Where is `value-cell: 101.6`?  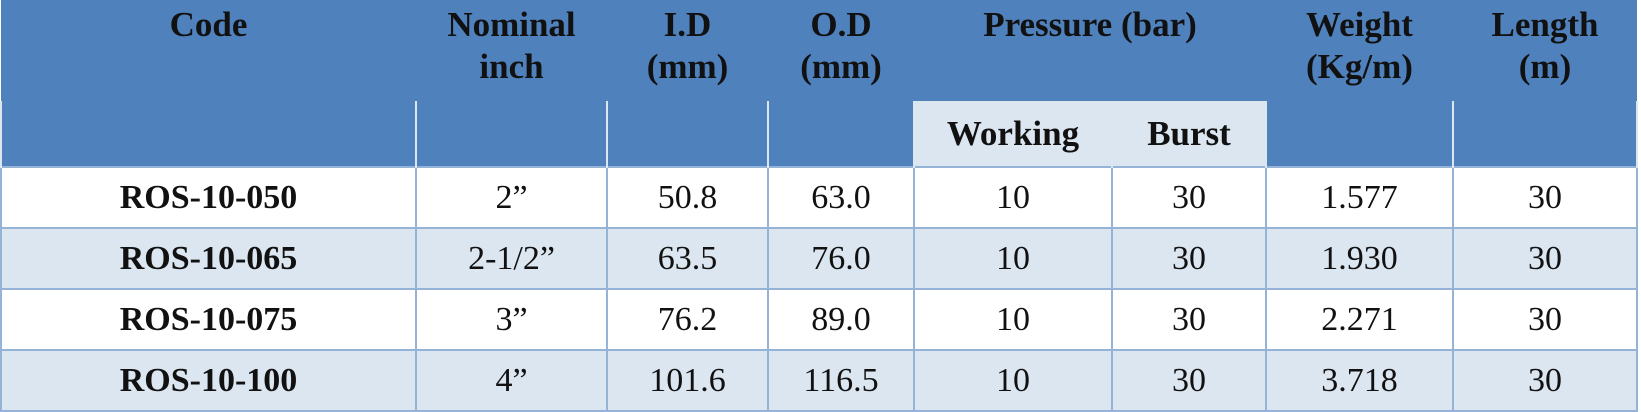 value-cell: 101.6 is located at coordinates (687, 380).